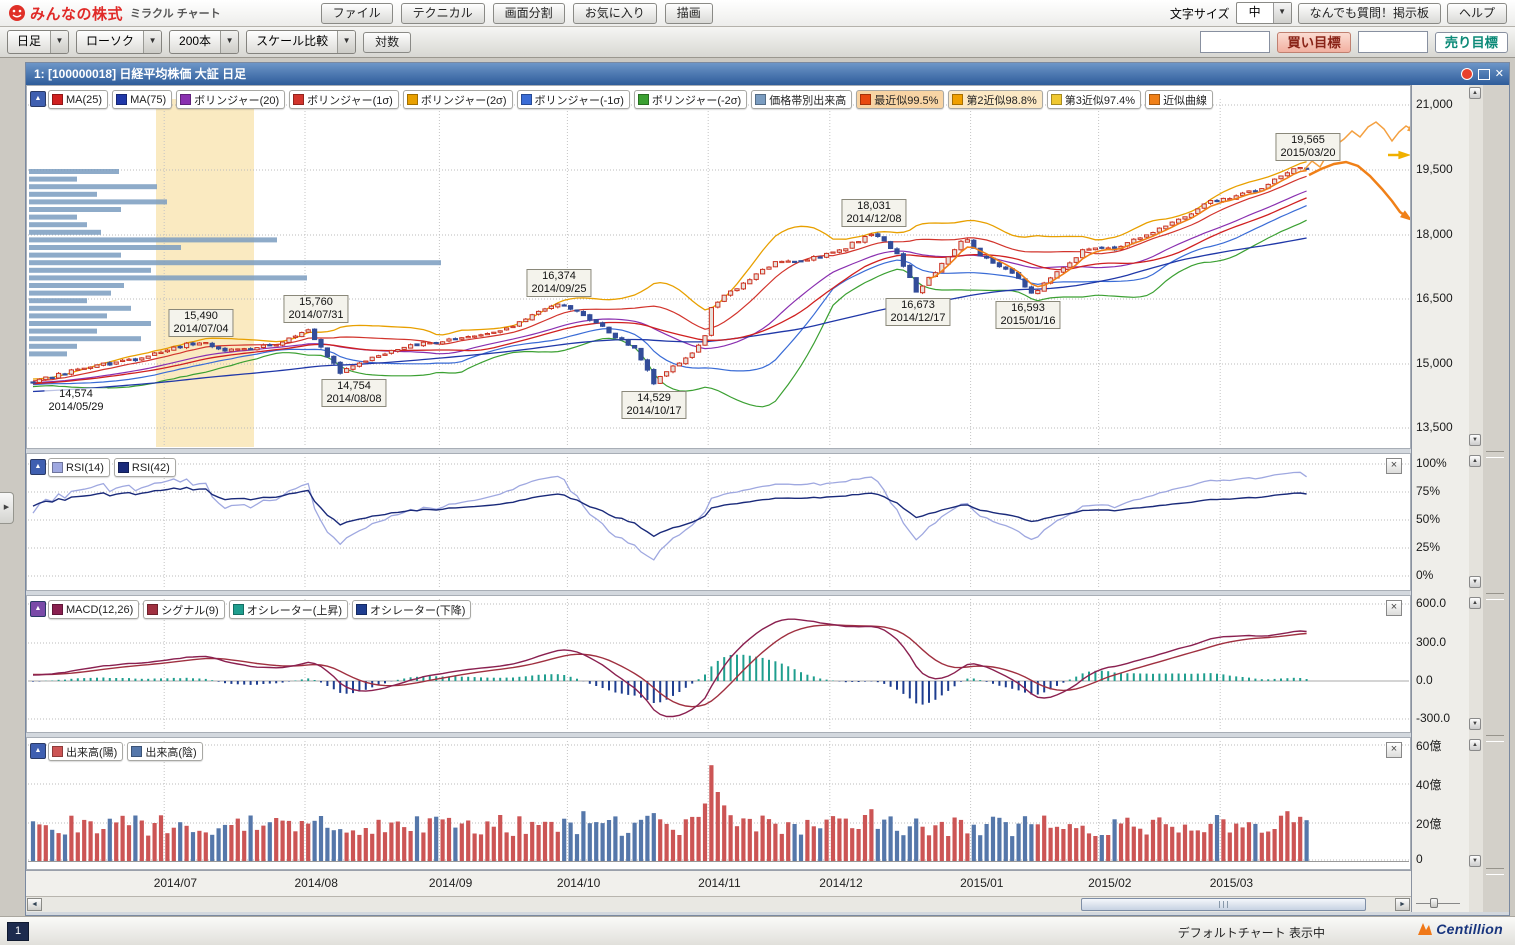 The width and height of the screenshot is (1515, 945). I want to click on help-button: ヘルプ, so click(1476, 13).